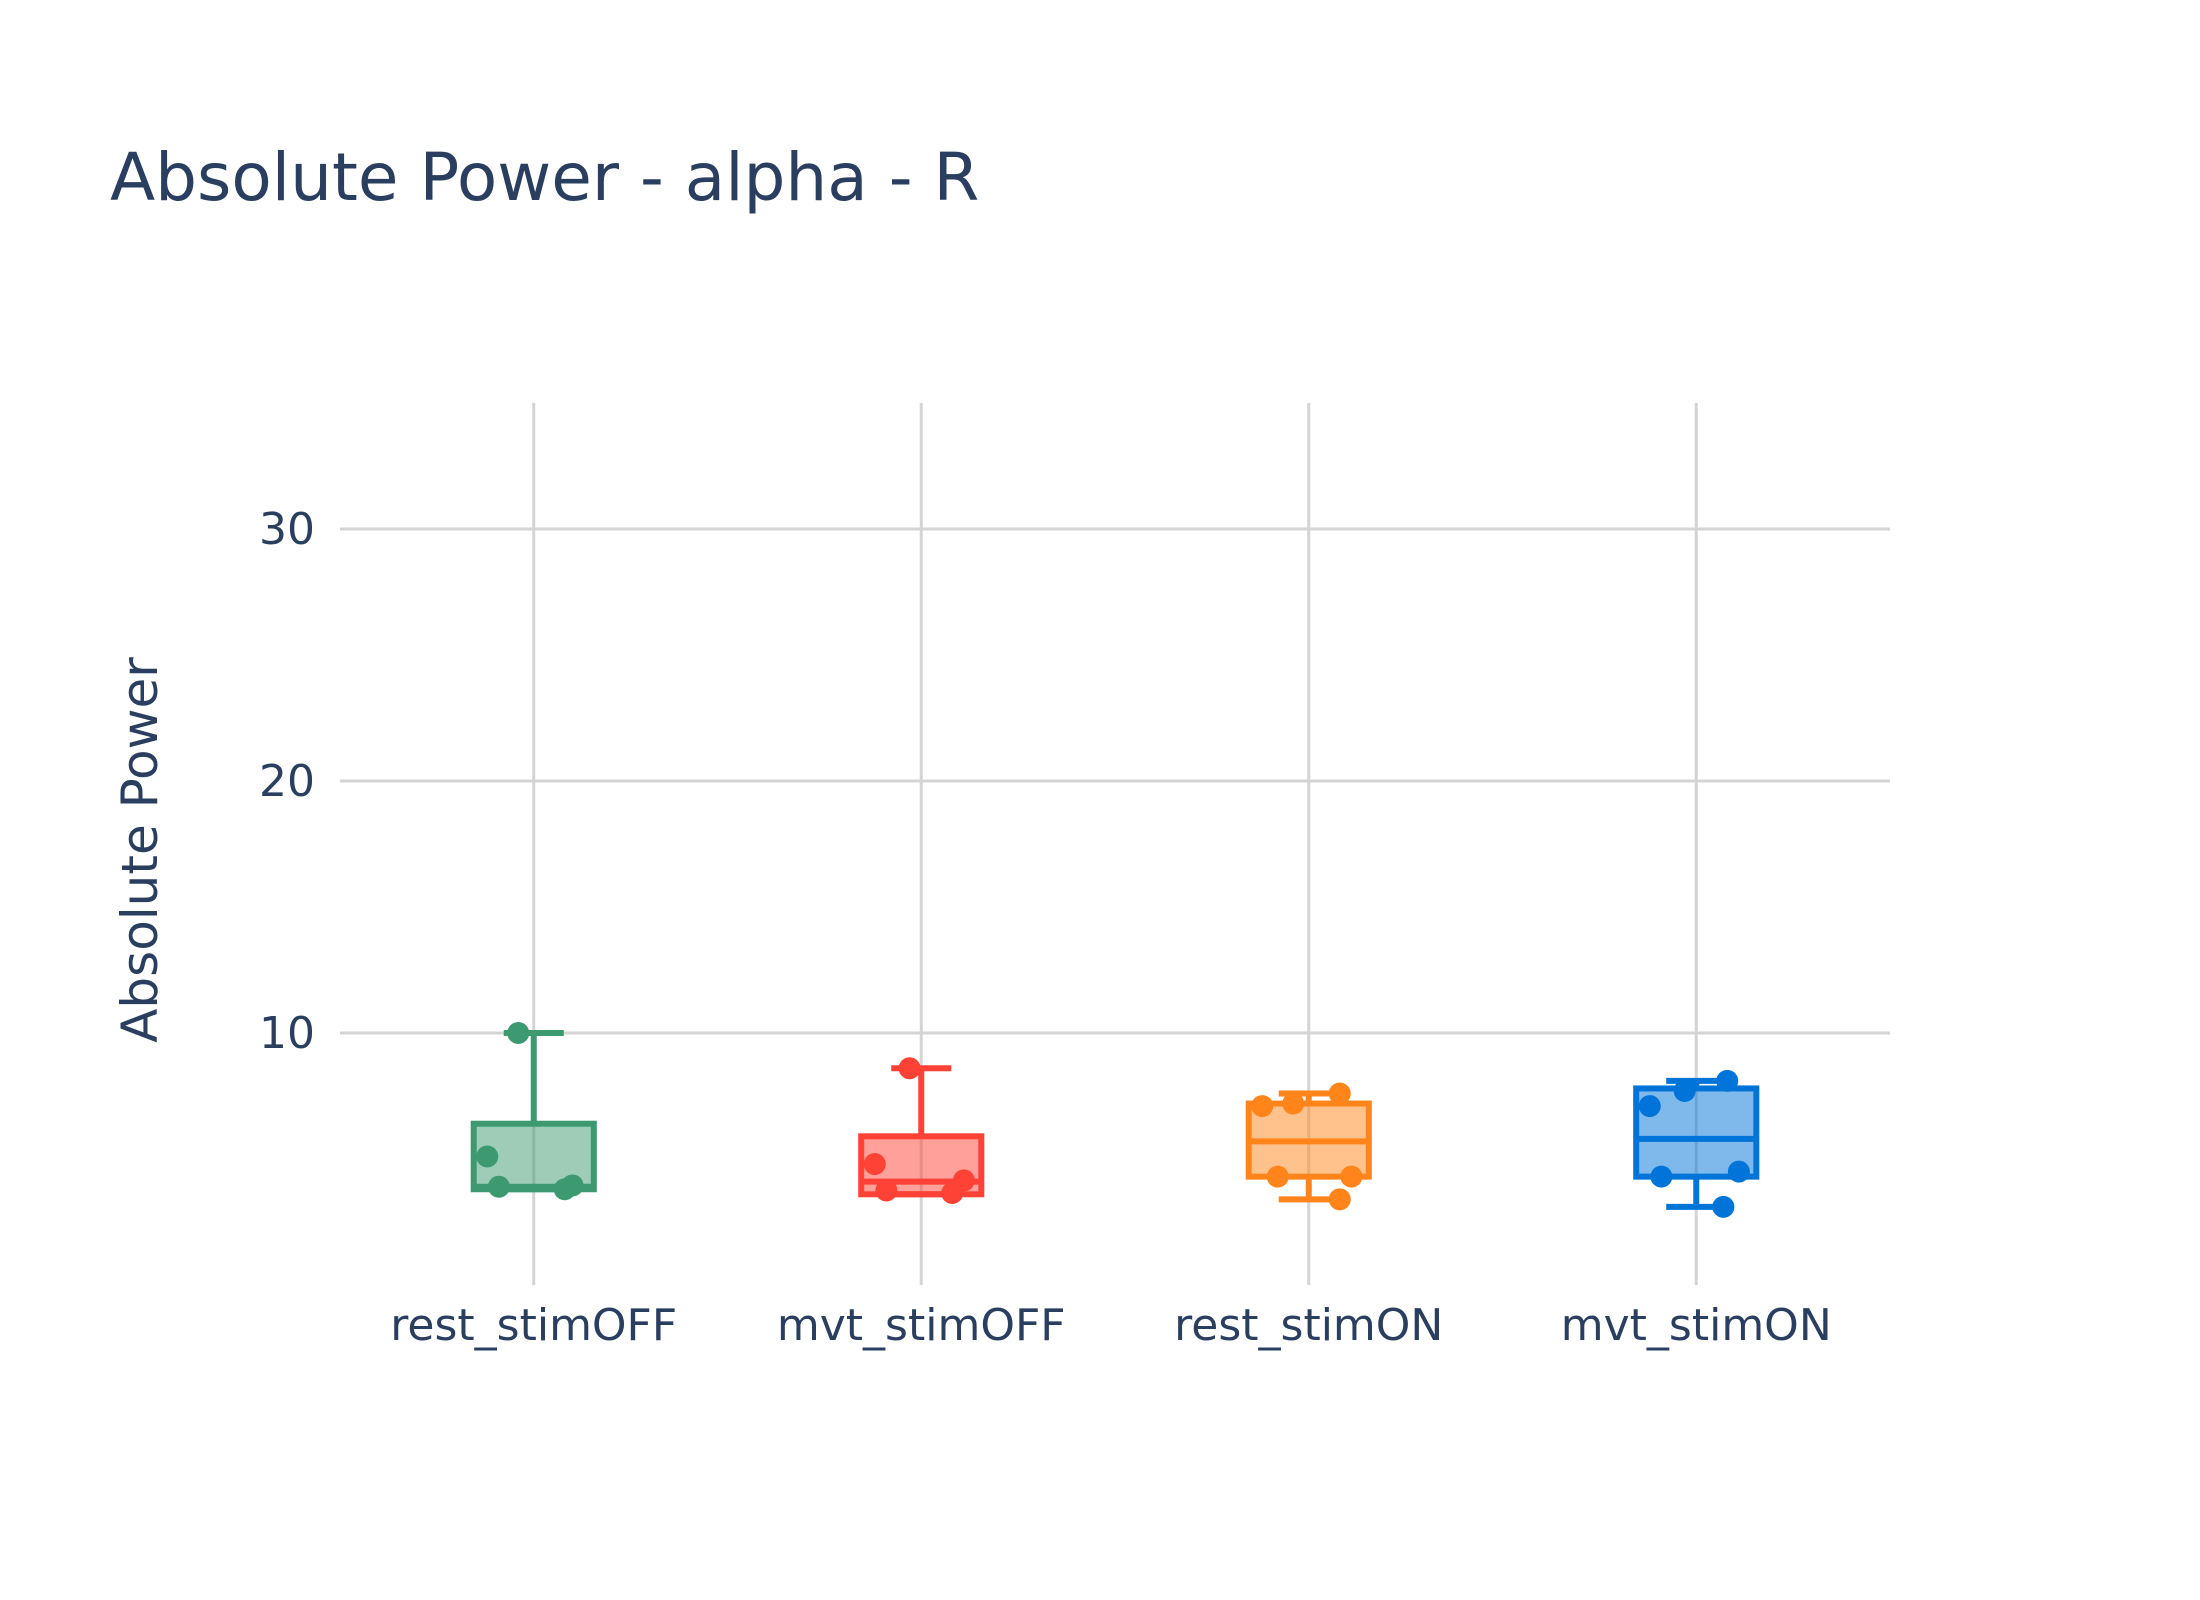 This screenshot has height=1600, width=2200. What do you see at coordinates (287, 529) in the screenshot?
I see `y-tick-label: 30` at bounding box center [287, 529].